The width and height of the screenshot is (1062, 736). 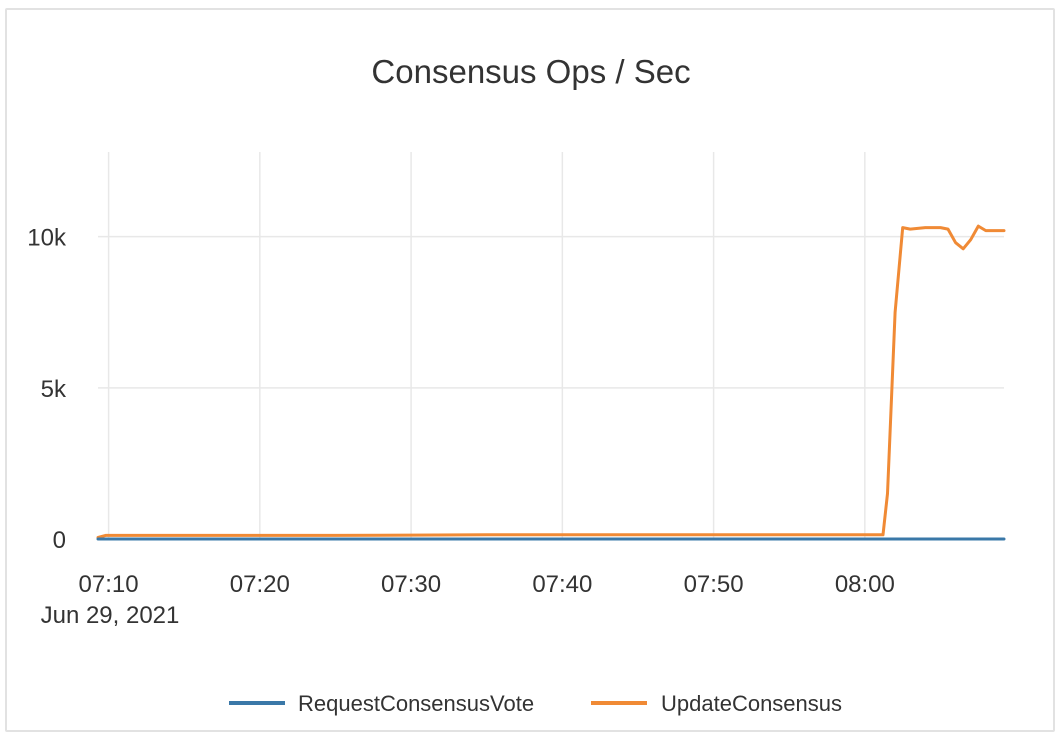 I want to click on x-axis: 07:10 07:20 07:30 07:40 07:50 08:00, so click(x=487, y=584).